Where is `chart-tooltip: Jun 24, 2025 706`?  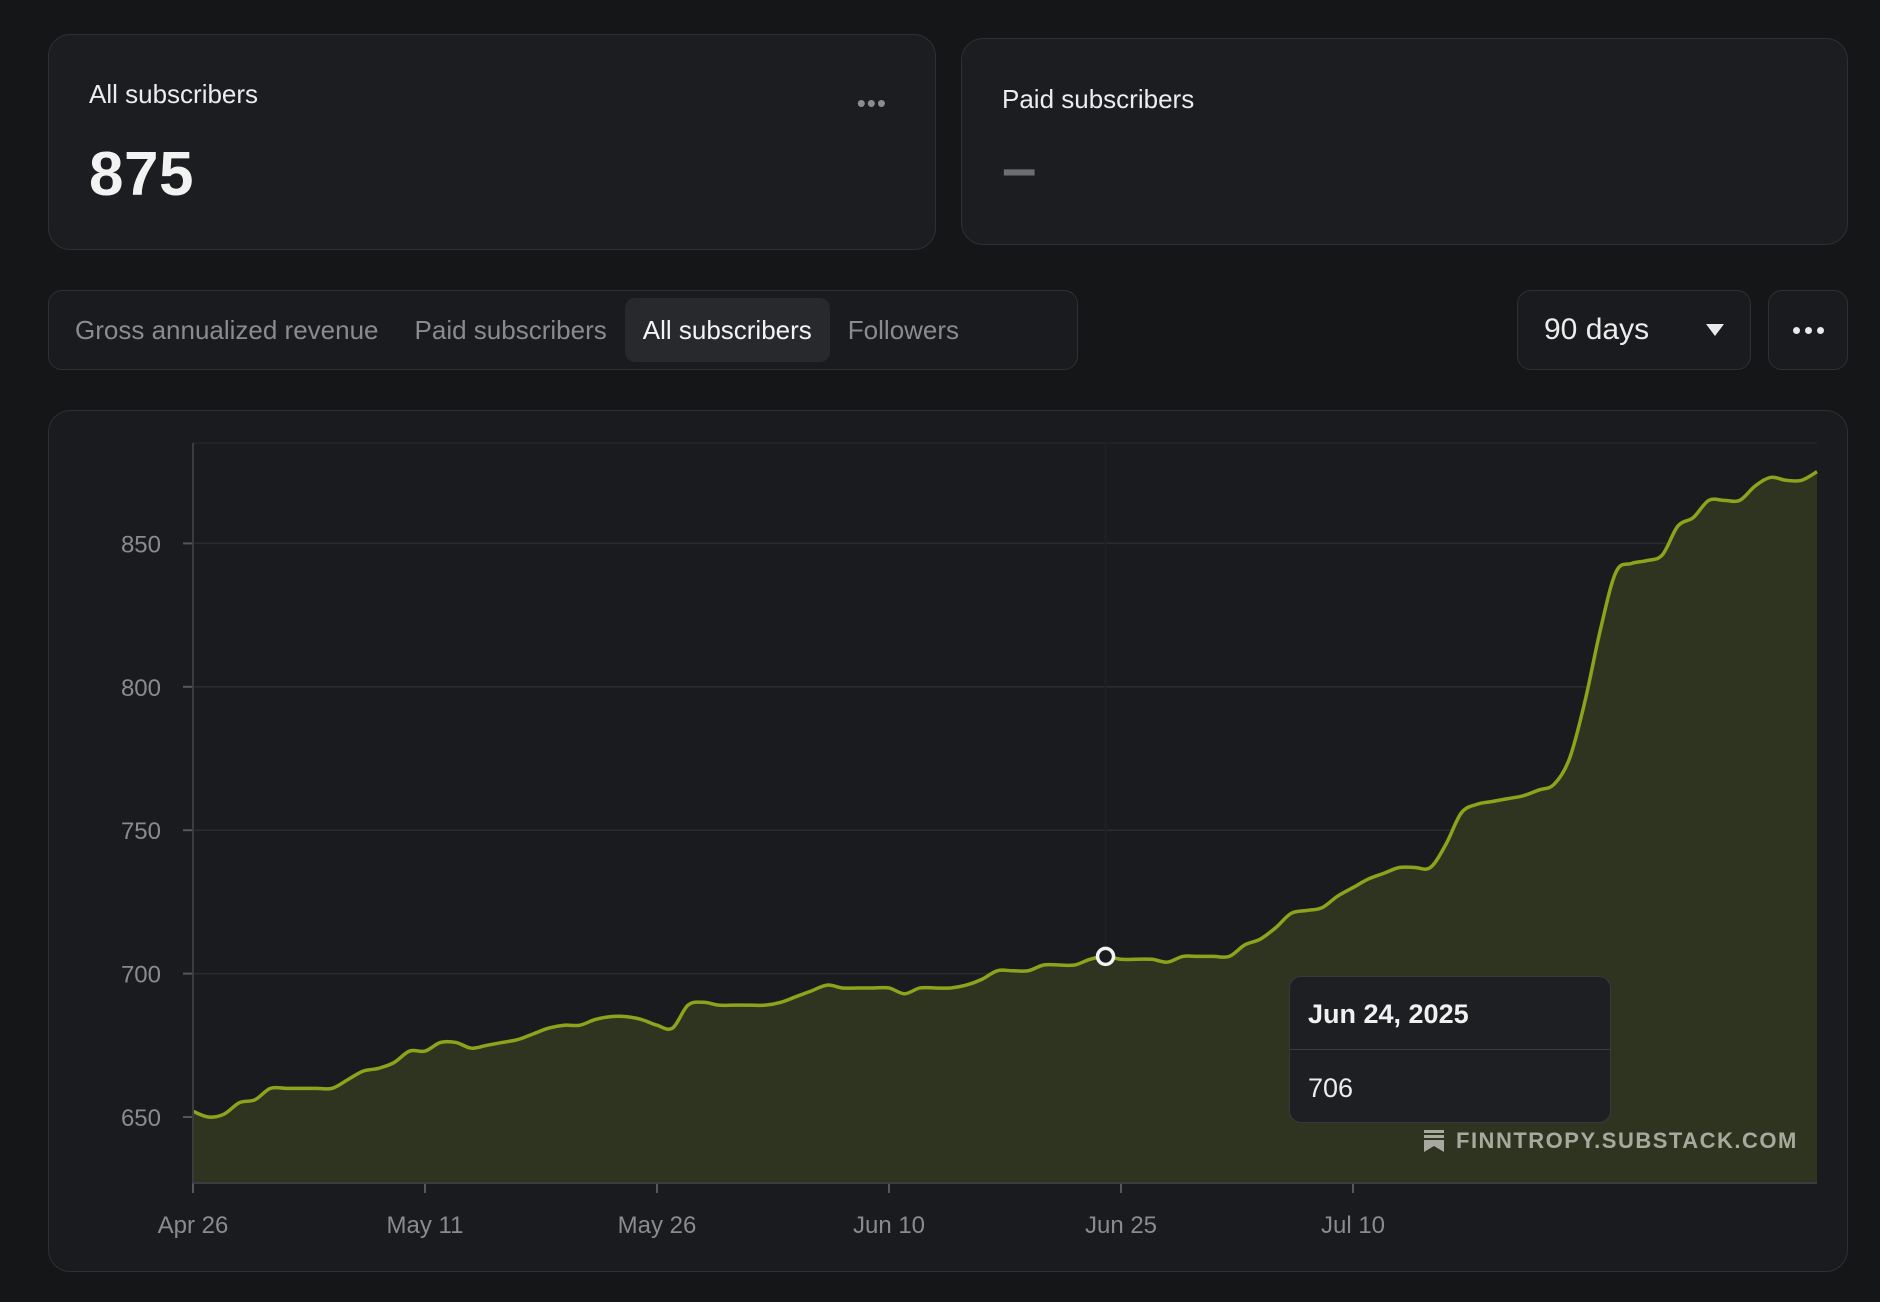 chart-tooltip: Jun 24, 2025 706 is located at coordinates (1450, 1049).